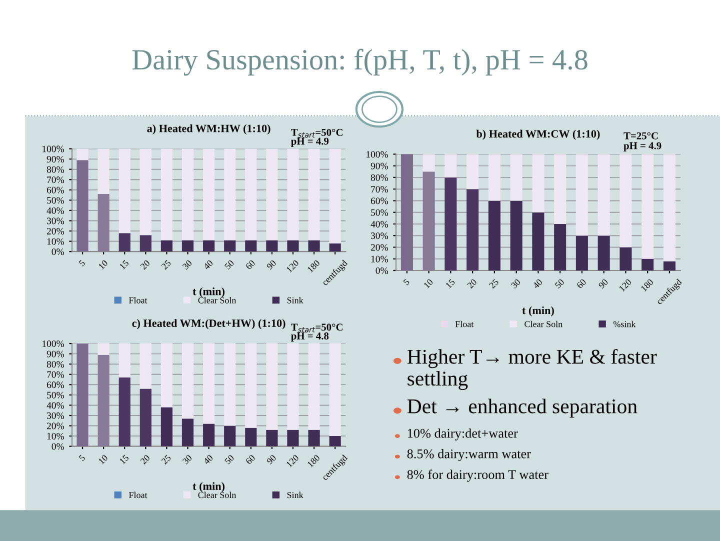 The height and width of the screenshot is (541, 720). What do you see at coordinates (55, 385) in the screenshot?
I see `y-tick-label: 60%` at bounding box center [55, 385].